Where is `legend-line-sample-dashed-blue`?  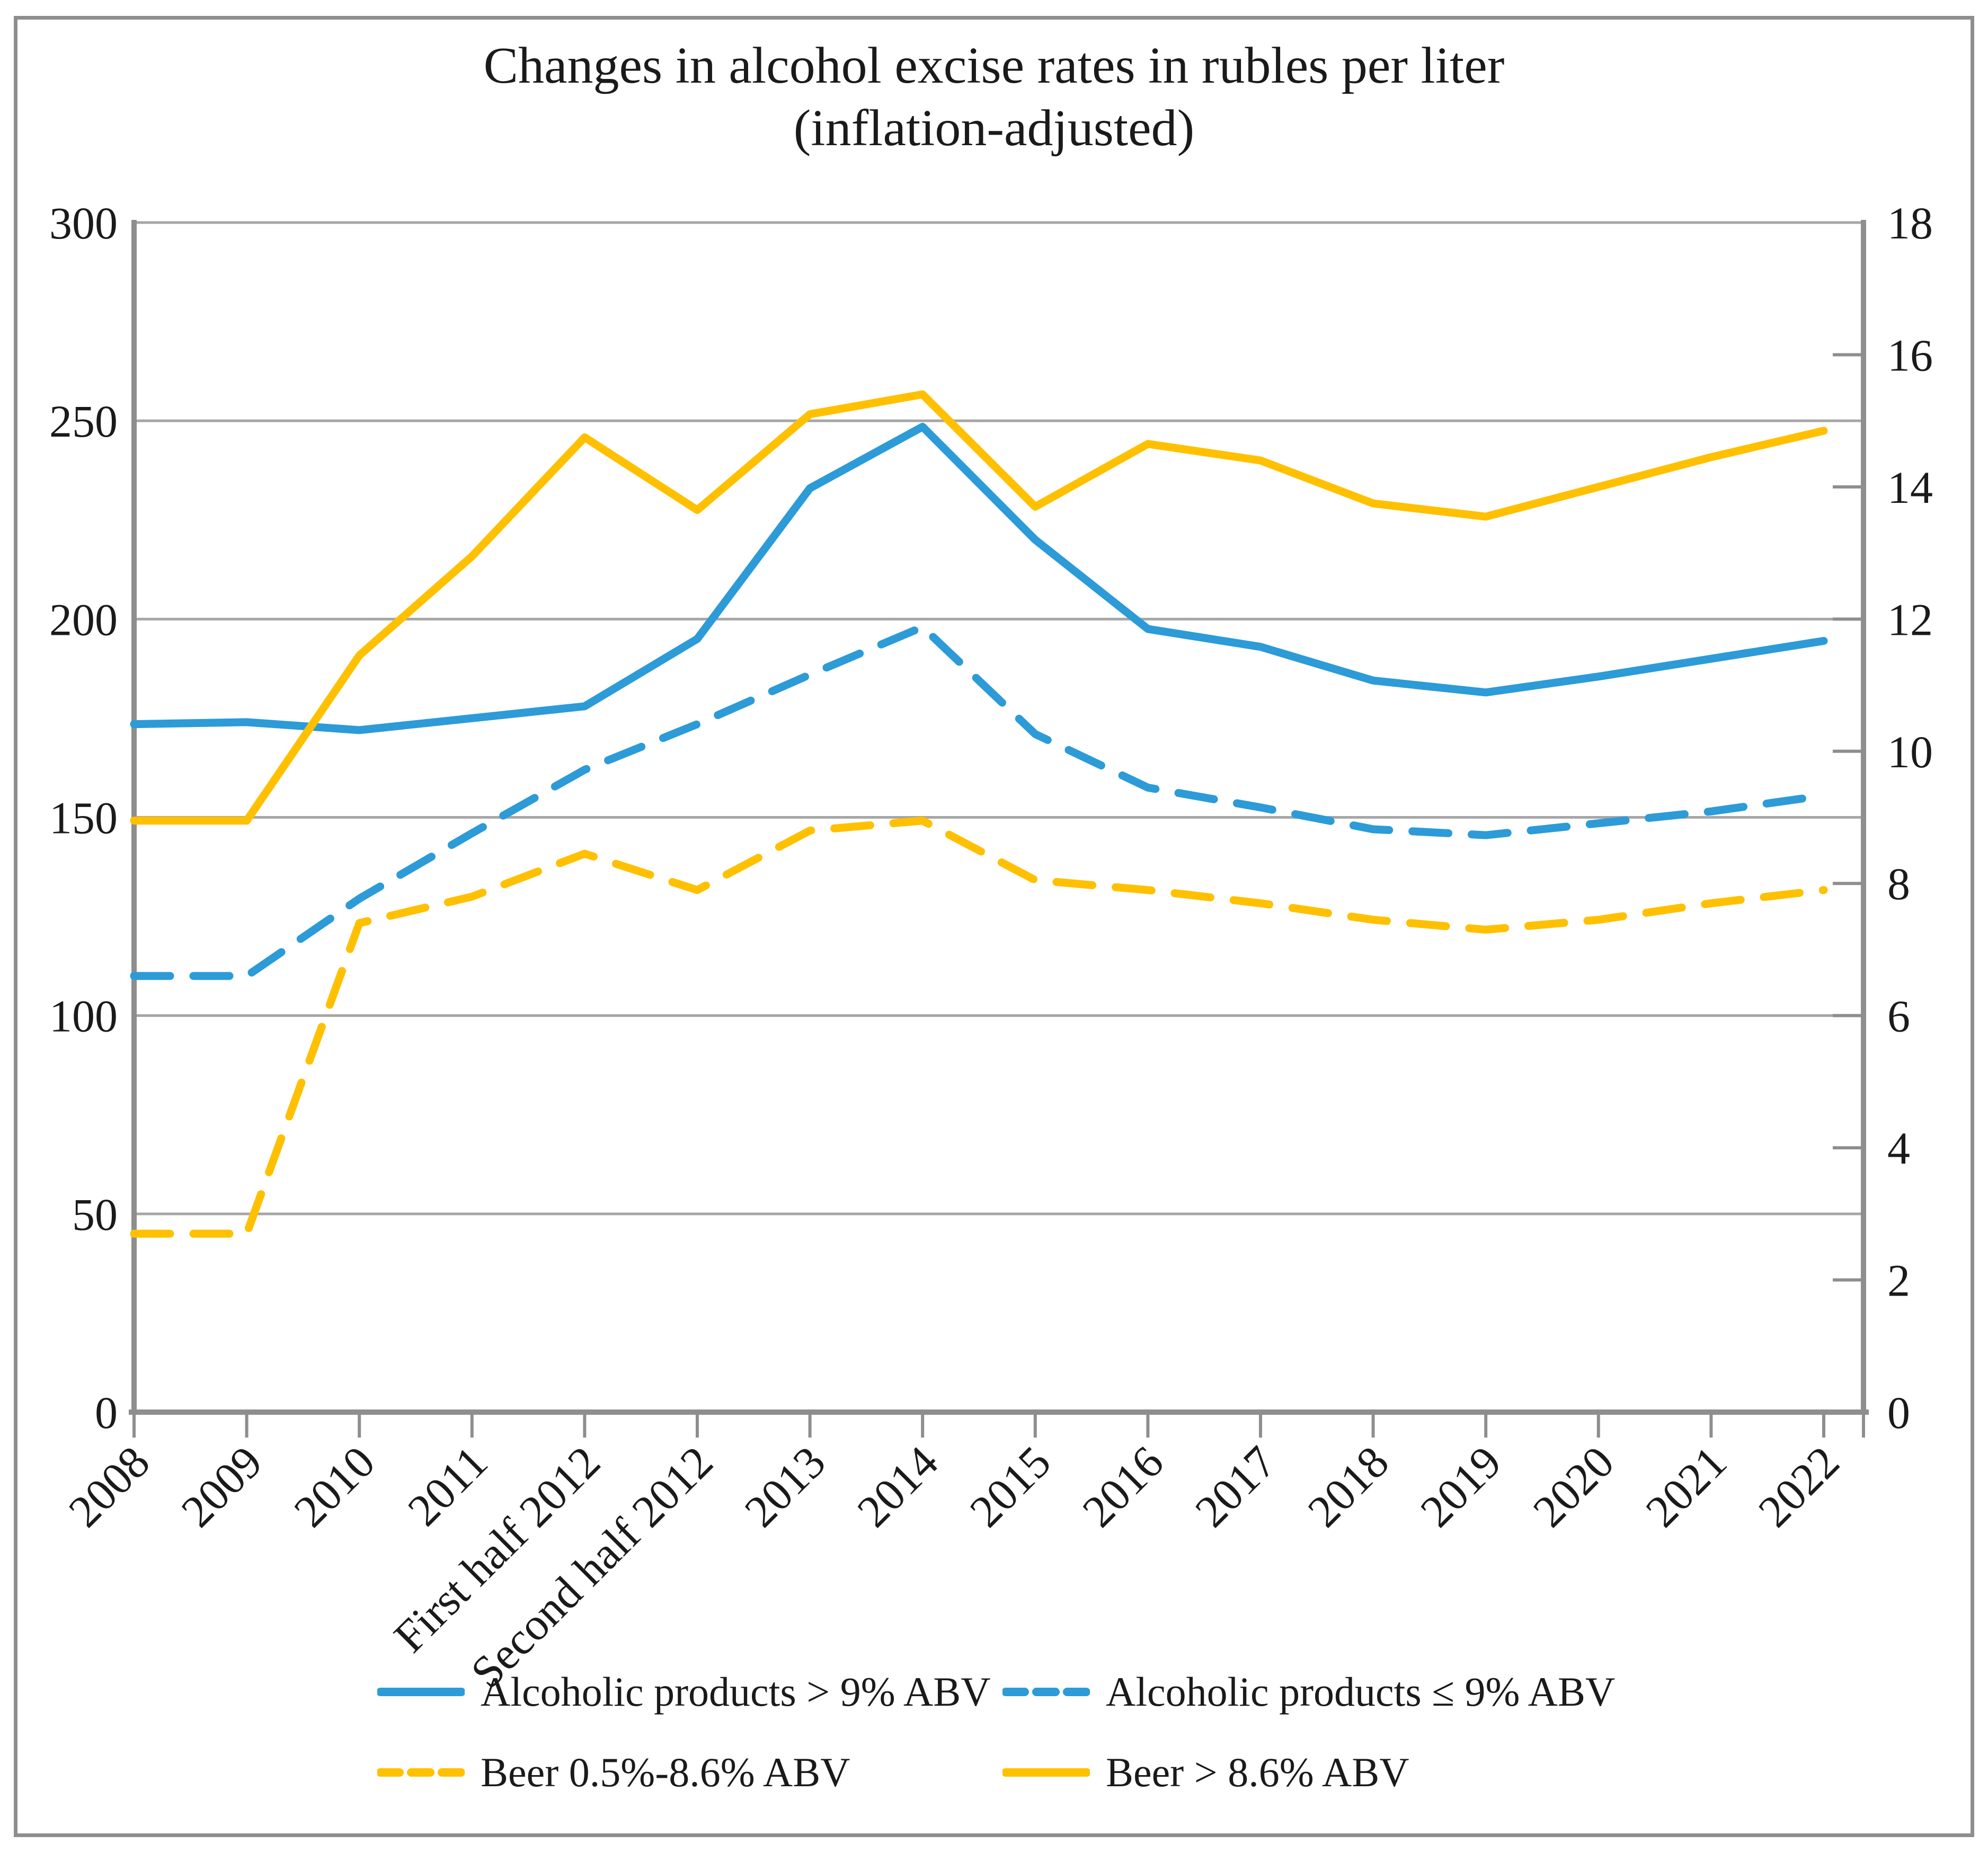
legend-line-sample-dashed-blue is located at coordinates (1046, 1692).